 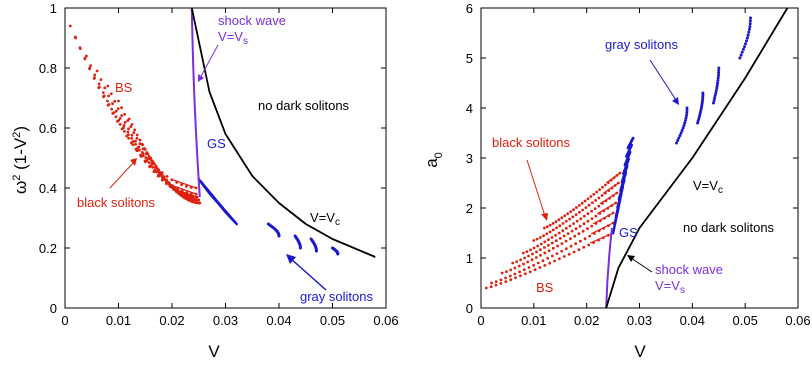 What do you see at coordinates (628, 232) in the screenshot?
I see `right-gs-label: GS` at bounding box center [628, 232].